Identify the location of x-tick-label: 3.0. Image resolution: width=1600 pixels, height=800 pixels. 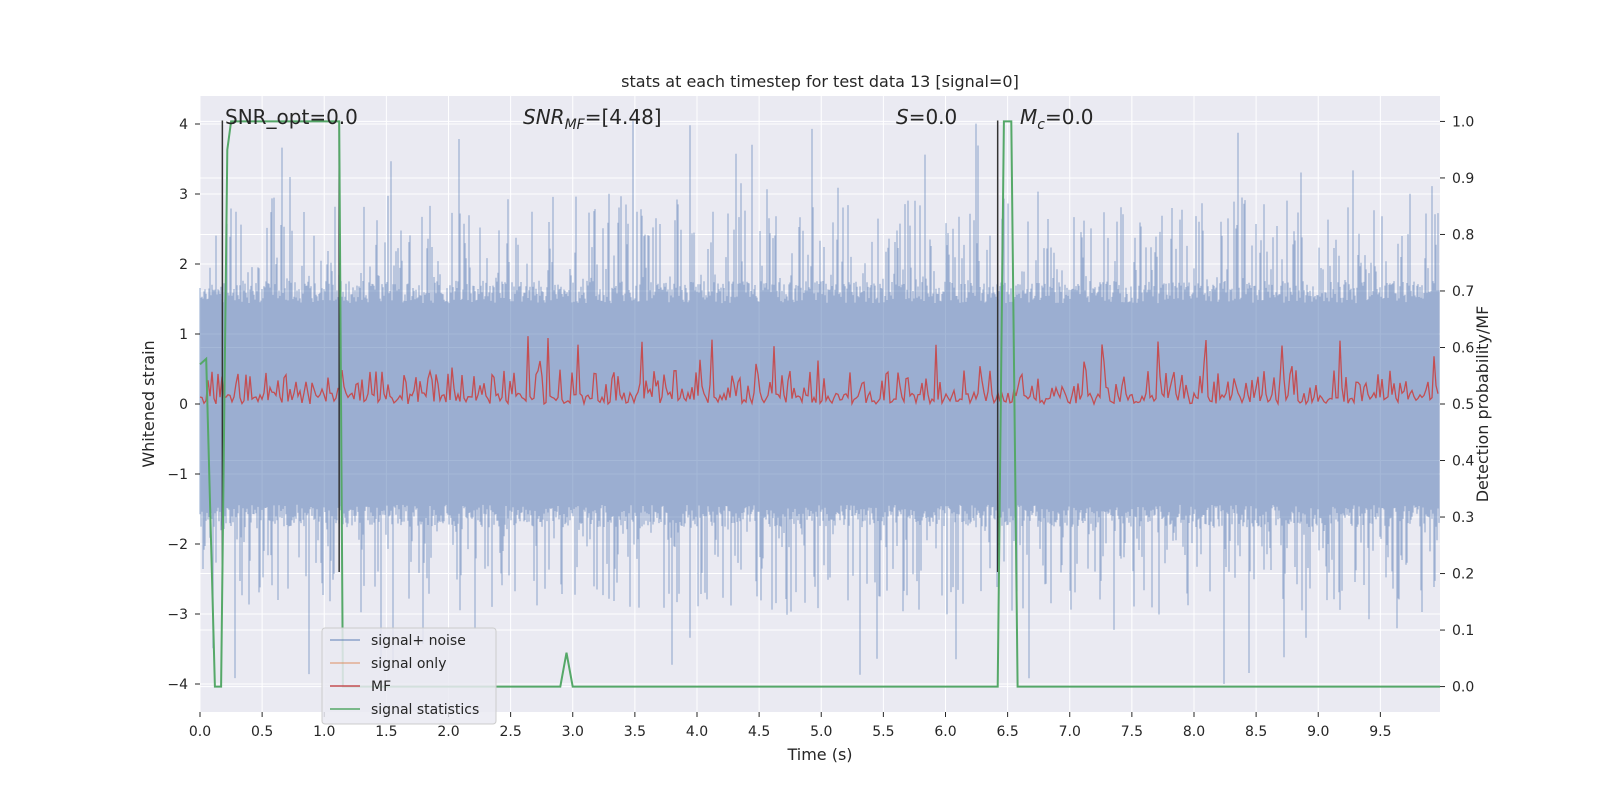
(573, 732).